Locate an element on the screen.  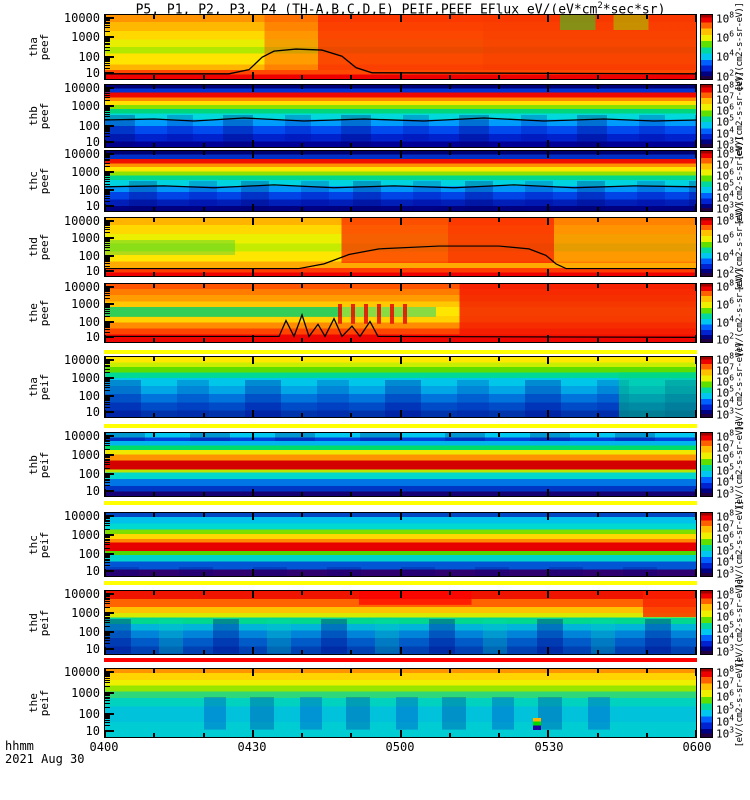
y-tick-label: 1000 is located at coordinates (85, 304).